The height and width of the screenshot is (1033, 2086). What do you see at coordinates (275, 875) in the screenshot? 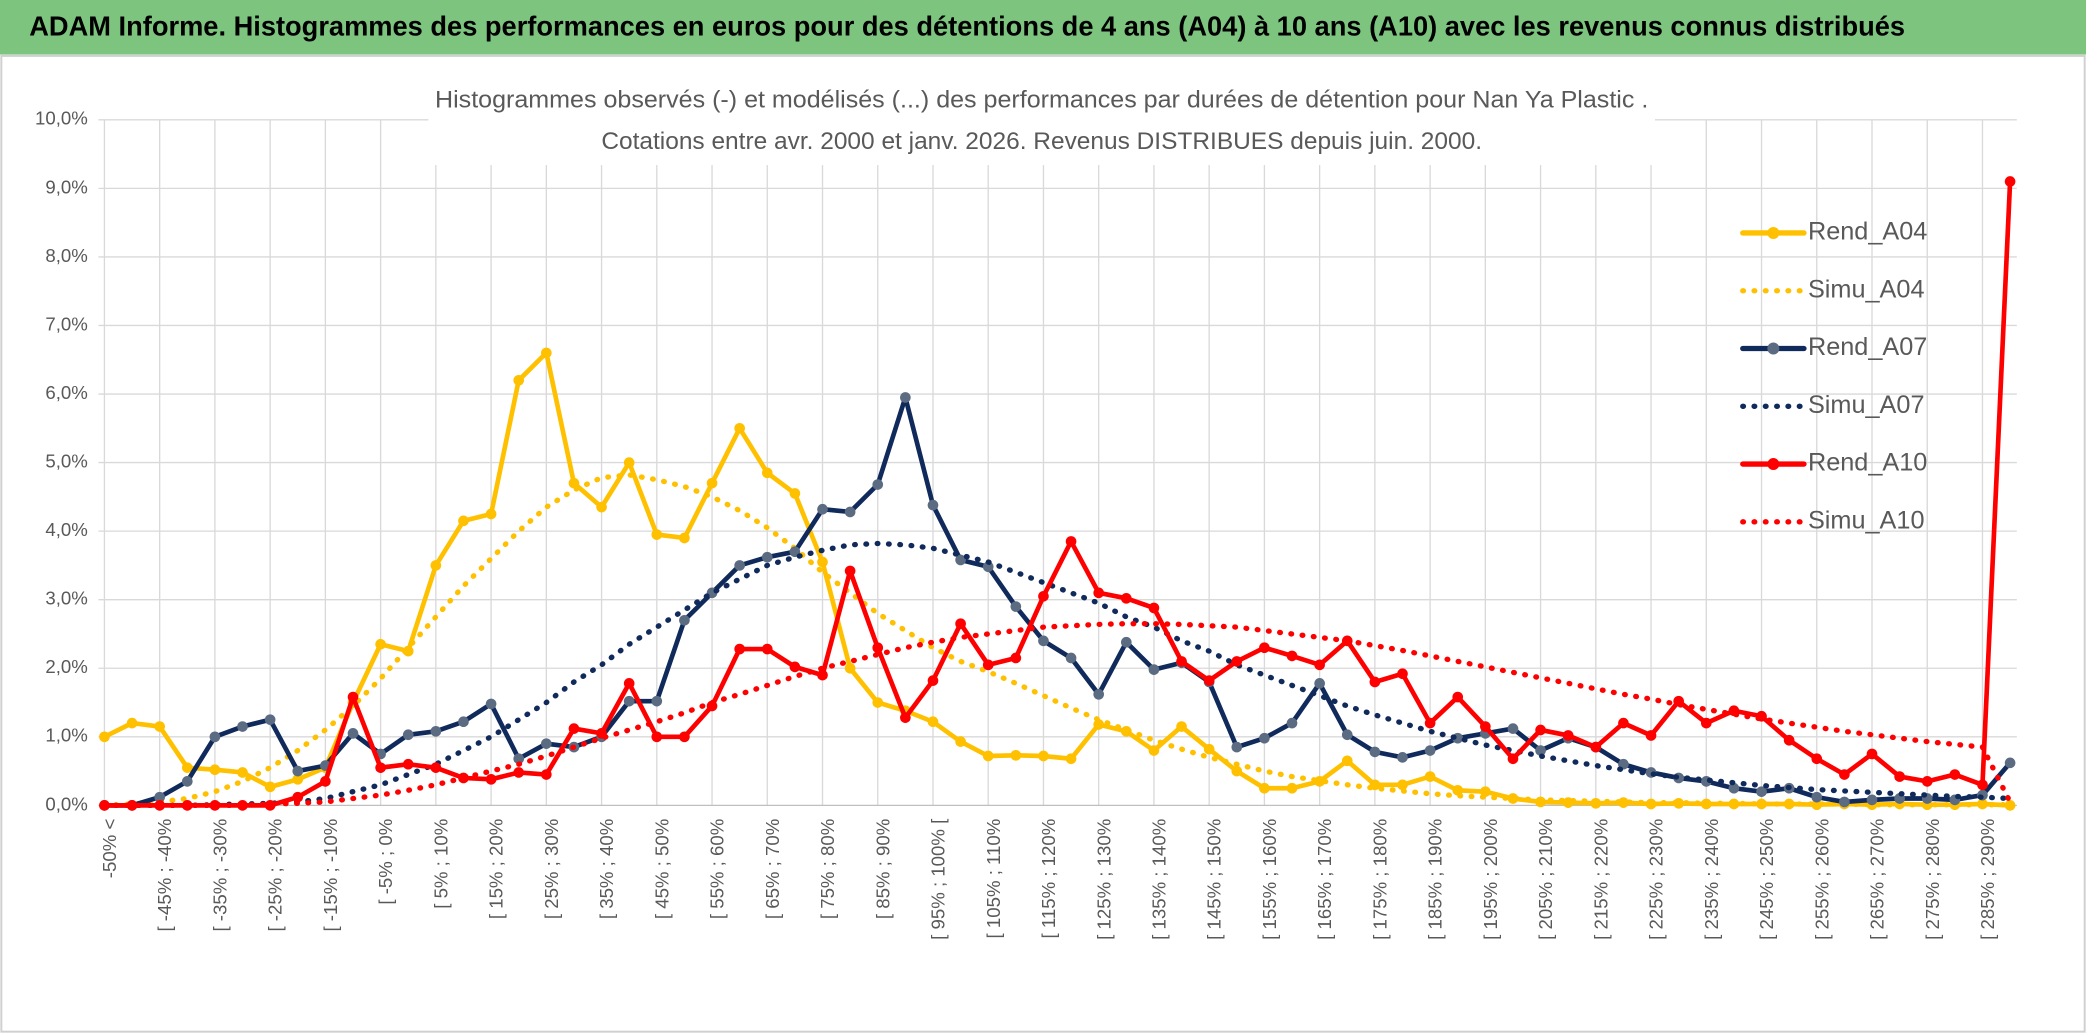
I see `x-tick-label: [ -25% ; -20%` at bounding box center [275, 875].